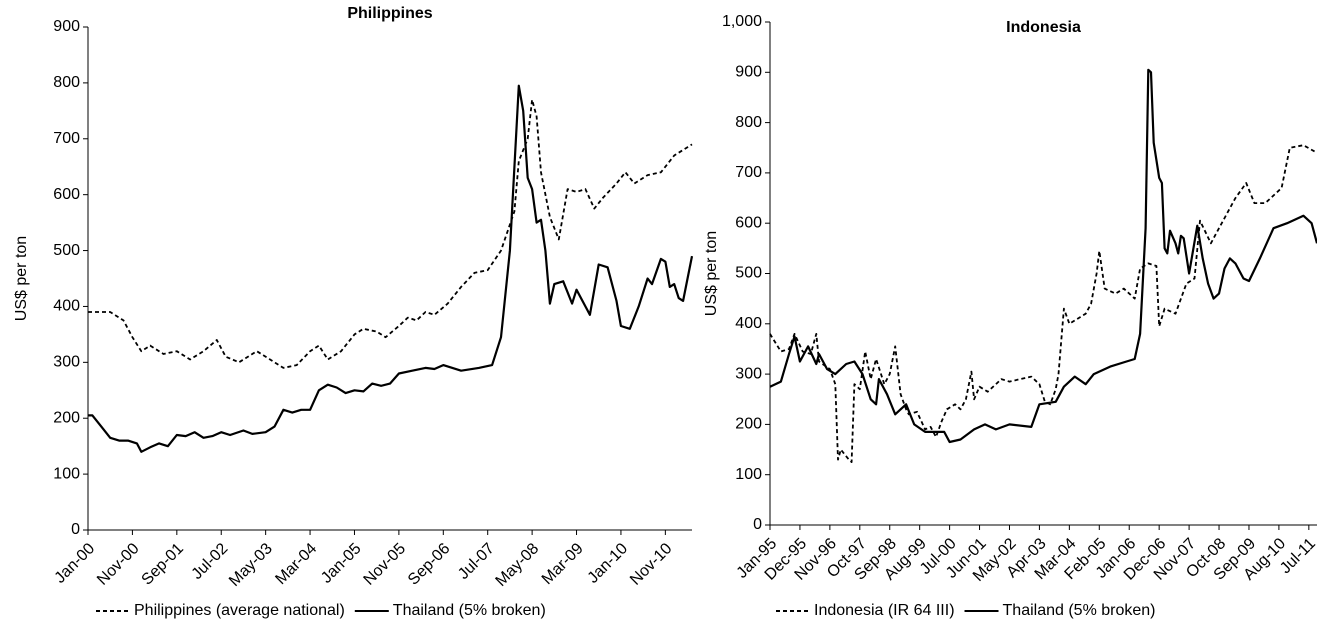 This screenshot has height=629, width=1317. Describe the element at coordinates (341, 563) in the screenshot. I see `x-tick-label: Jan-05` at that location.